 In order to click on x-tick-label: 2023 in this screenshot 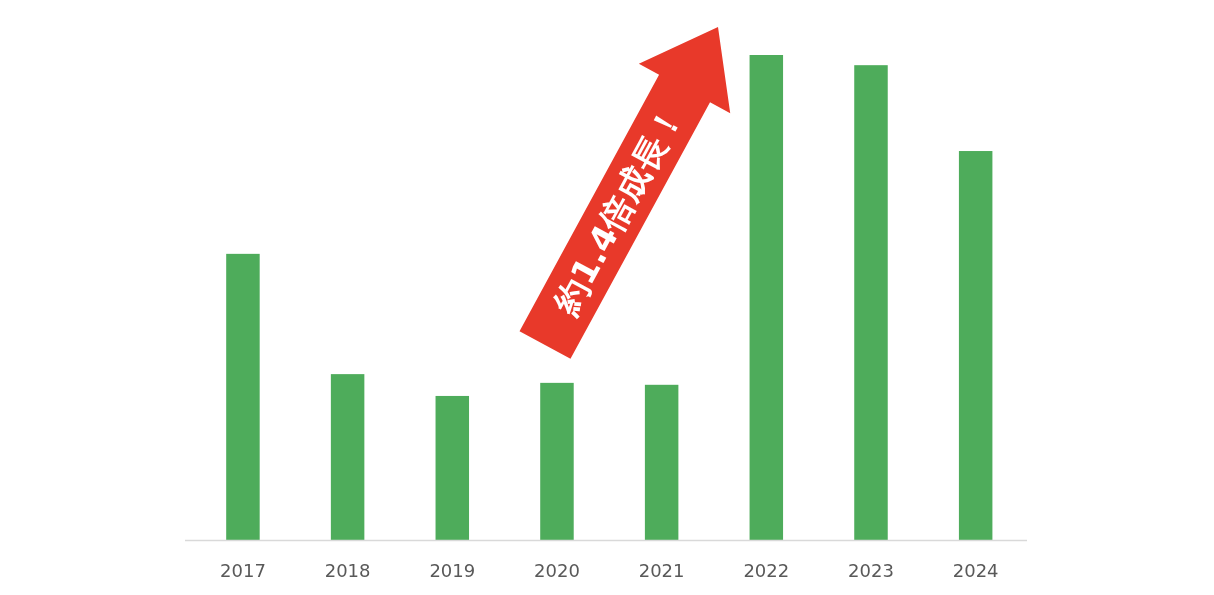, I will do `click(871, 570)`.